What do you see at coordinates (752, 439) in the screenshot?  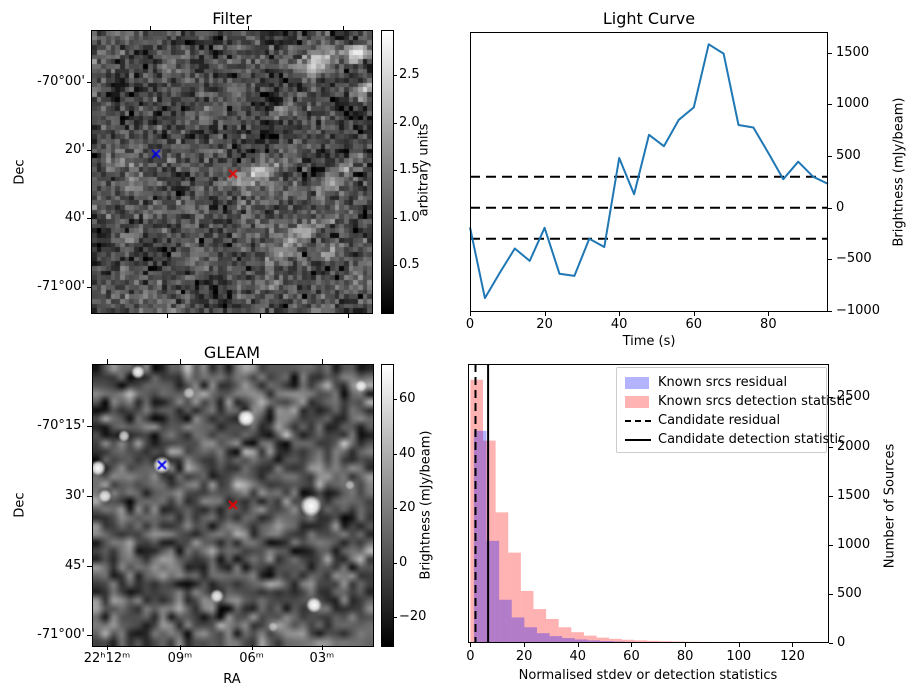 I see `legend-label: Candidate detection statistic` at bounding box center [752, 439].